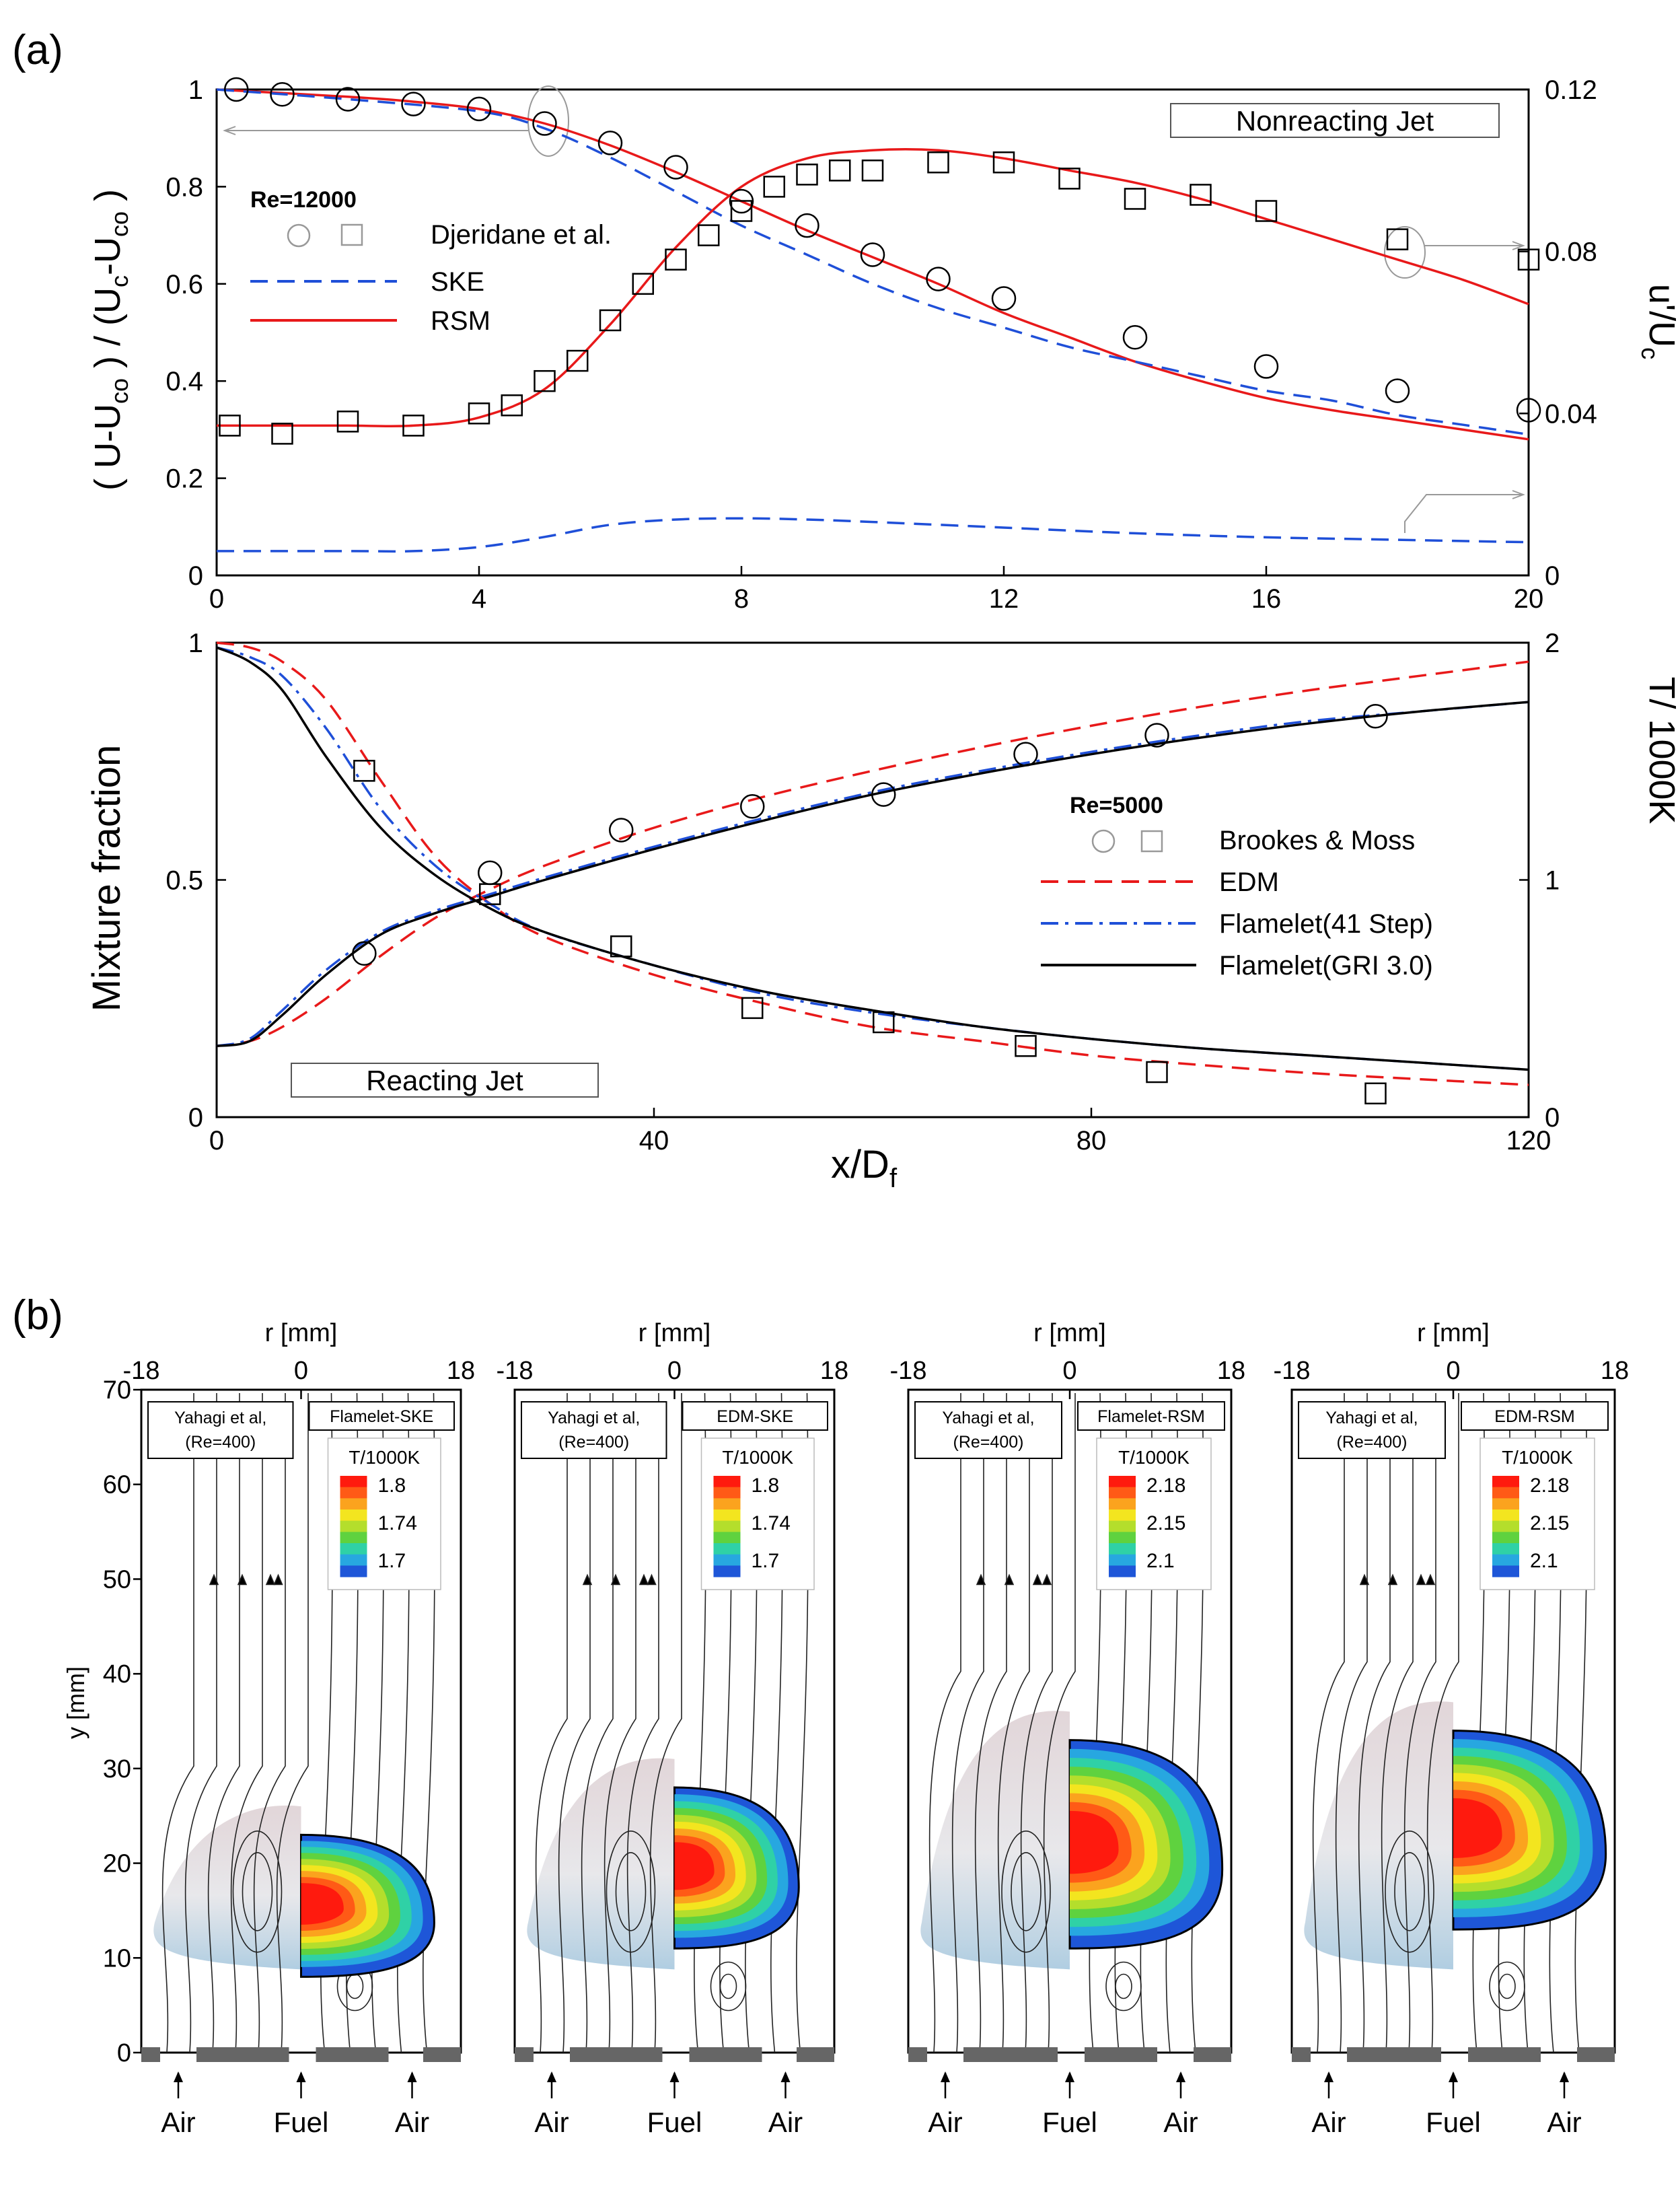 The height and width of the screenshot is (2202, 1680). Describe the element at coordinates (76, 1702) in the screenshot. I see `flames-y-axis-label: y [mm]` at that location.